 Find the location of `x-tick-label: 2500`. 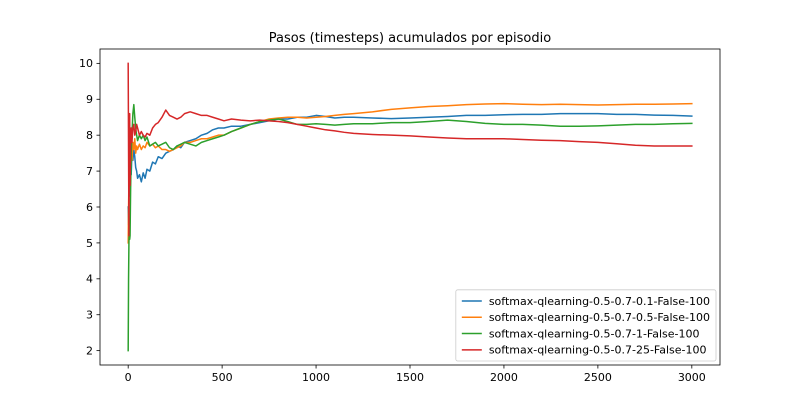

x-tick-label: 2500 is located at coordinates (598, 377).